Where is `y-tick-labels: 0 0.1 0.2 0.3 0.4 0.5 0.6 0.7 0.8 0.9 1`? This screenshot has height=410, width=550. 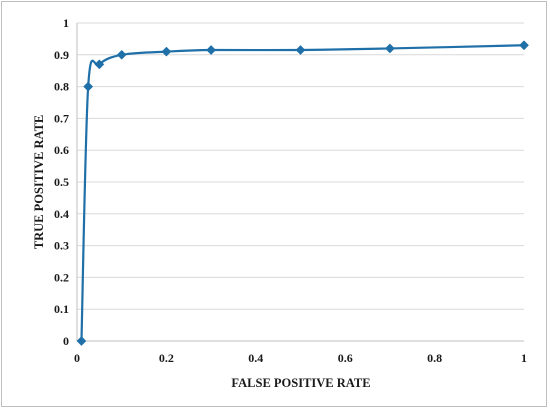 y-tick-labels: 0 0.1 0.2 0.3 0.4 0.5 0.6 0.7 0.8 0.9 1 is located at coordinates (61, 182).